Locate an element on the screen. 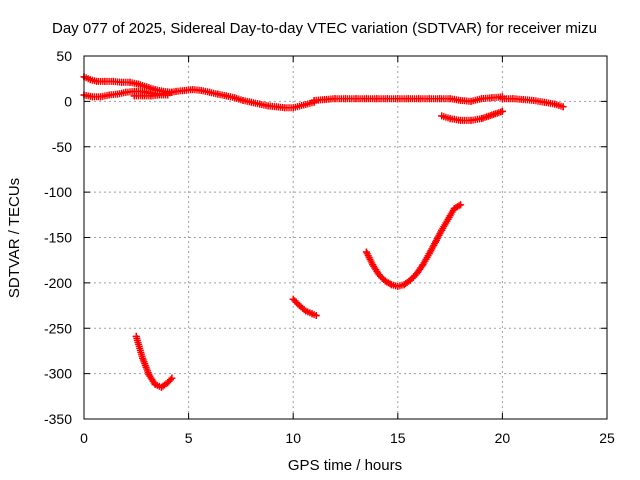 The width and height of the screenshot is (640, 480). x-tick-label: 20 is located at coordinates (503, 438).